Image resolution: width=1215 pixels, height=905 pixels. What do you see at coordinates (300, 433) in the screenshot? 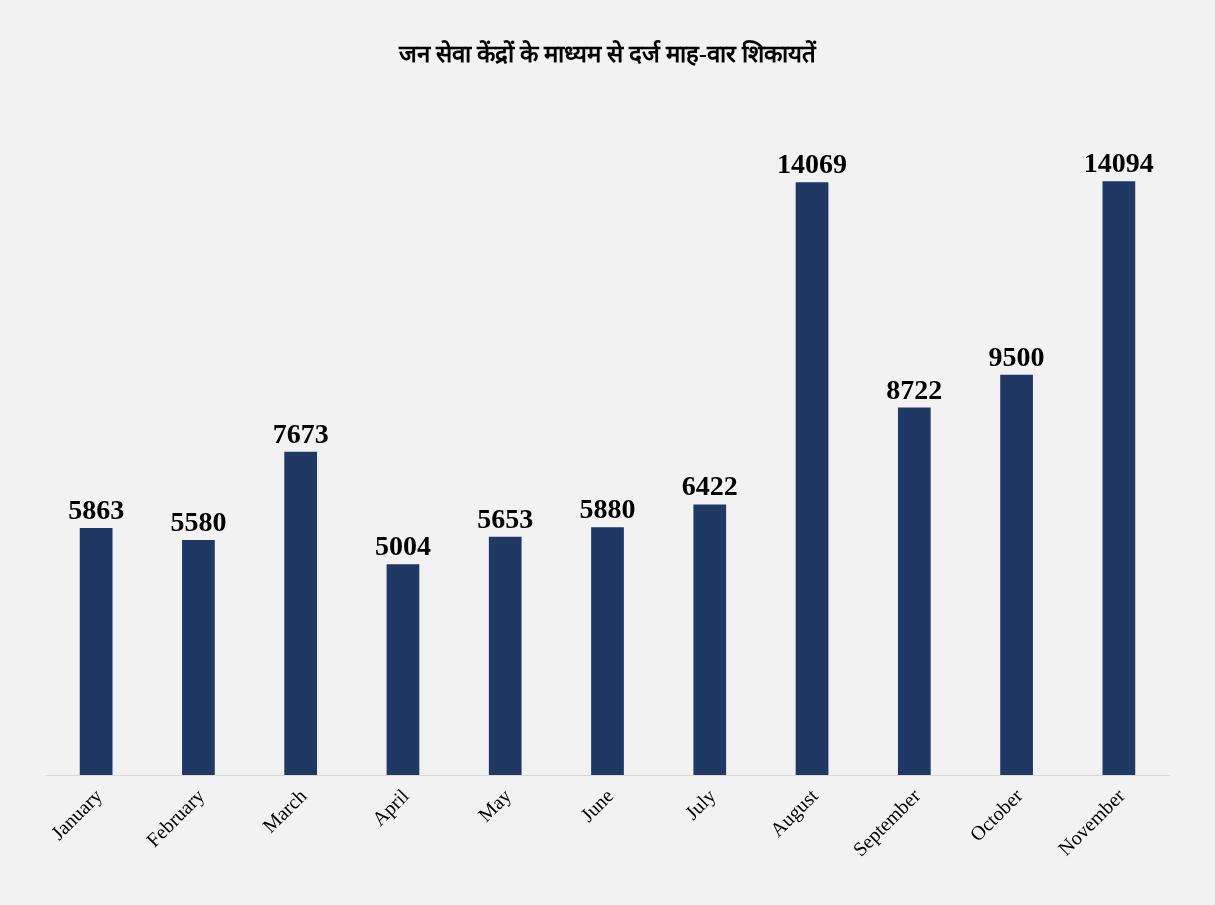
I see `data-label: 7673` at bounding box center [300, 433].